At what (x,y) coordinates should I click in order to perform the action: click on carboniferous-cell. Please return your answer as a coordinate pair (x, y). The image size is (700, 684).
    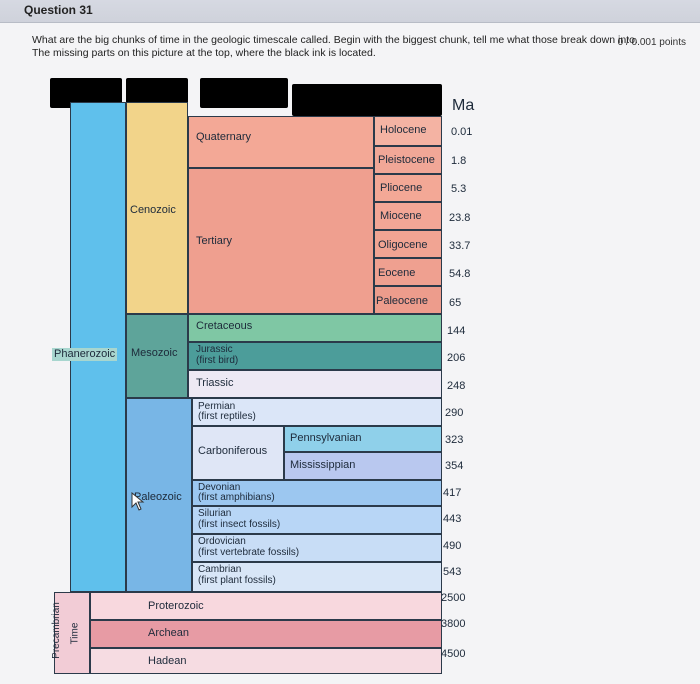
    Looking at the image, I should click on (238, 453).